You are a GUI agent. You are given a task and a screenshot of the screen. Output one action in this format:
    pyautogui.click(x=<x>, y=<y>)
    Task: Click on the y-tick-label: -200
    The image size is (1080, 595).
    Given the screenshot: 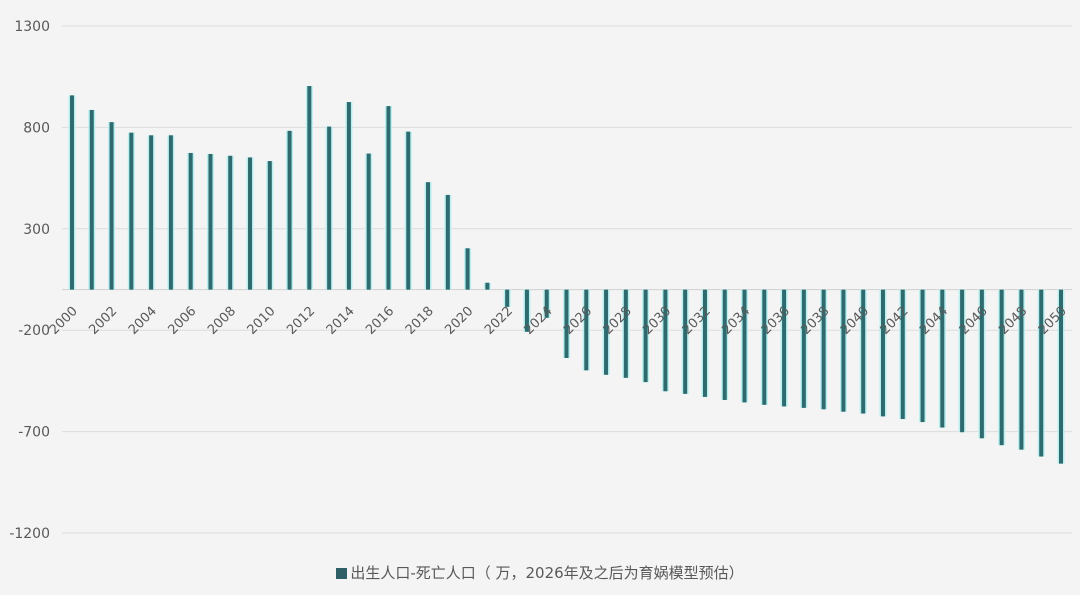 What is the action you would take?
    pyautogui.click(x=34, y=331)
    